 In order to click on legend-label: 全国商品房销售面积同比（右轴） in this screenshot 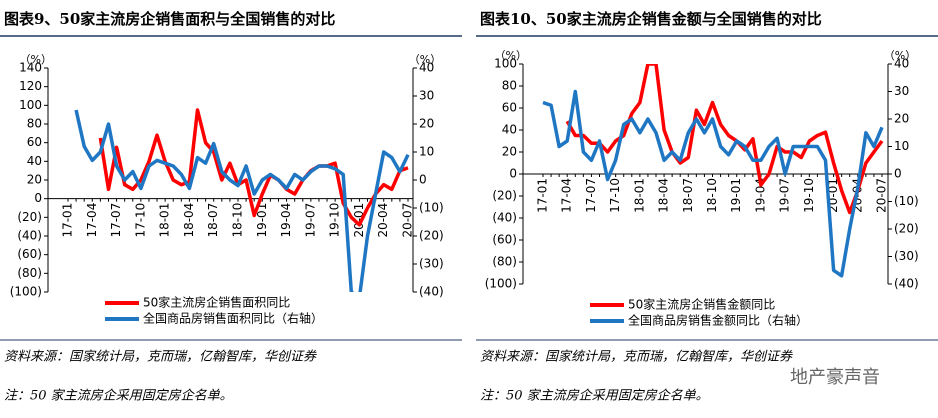, I will do `click(233, 318)`.